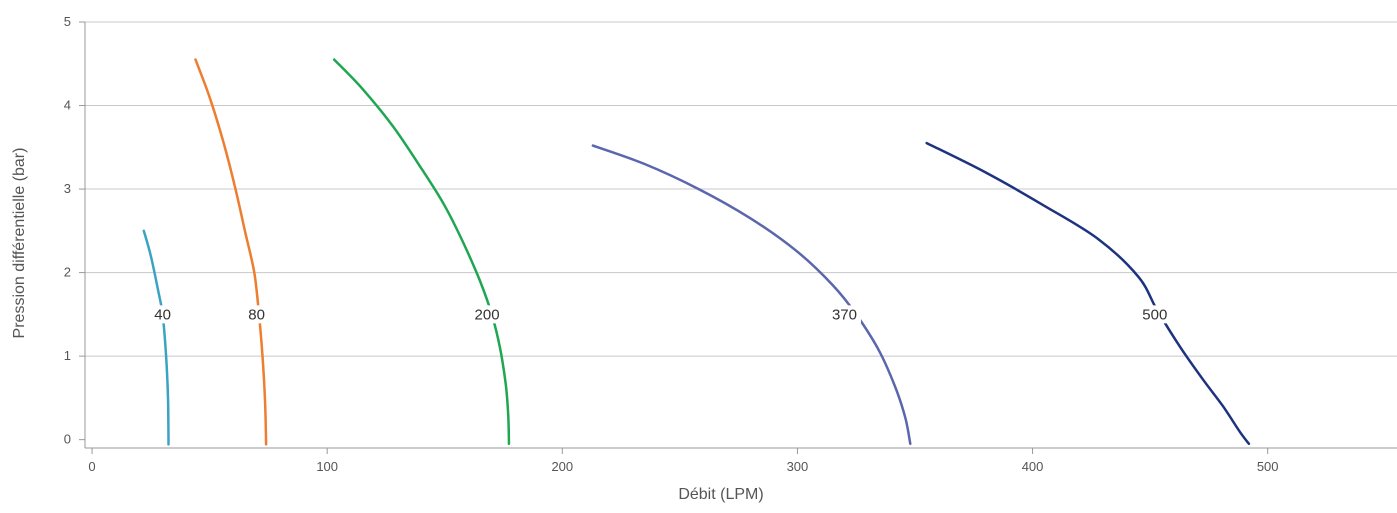  Describe the element at coordinates (1033, 466) in the screenshot. I see `x-tick-label-400: 400` at that location.